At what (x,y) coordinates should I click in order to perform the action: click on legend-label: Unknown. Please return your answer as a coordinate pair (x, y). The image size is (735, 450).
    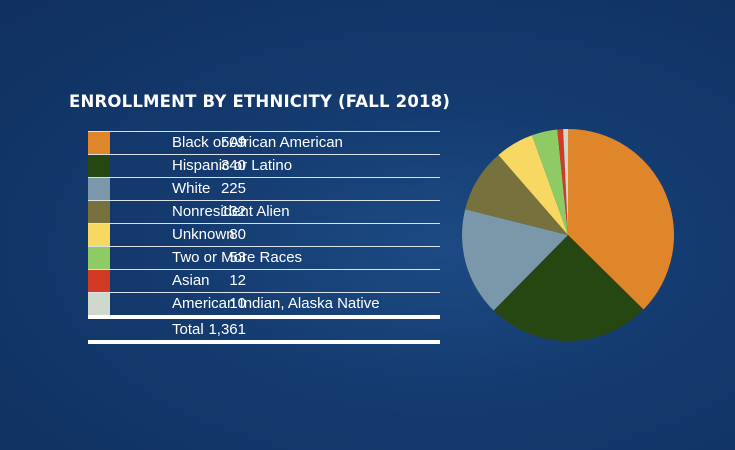
    Looking at the image, I should click on (203, 234).